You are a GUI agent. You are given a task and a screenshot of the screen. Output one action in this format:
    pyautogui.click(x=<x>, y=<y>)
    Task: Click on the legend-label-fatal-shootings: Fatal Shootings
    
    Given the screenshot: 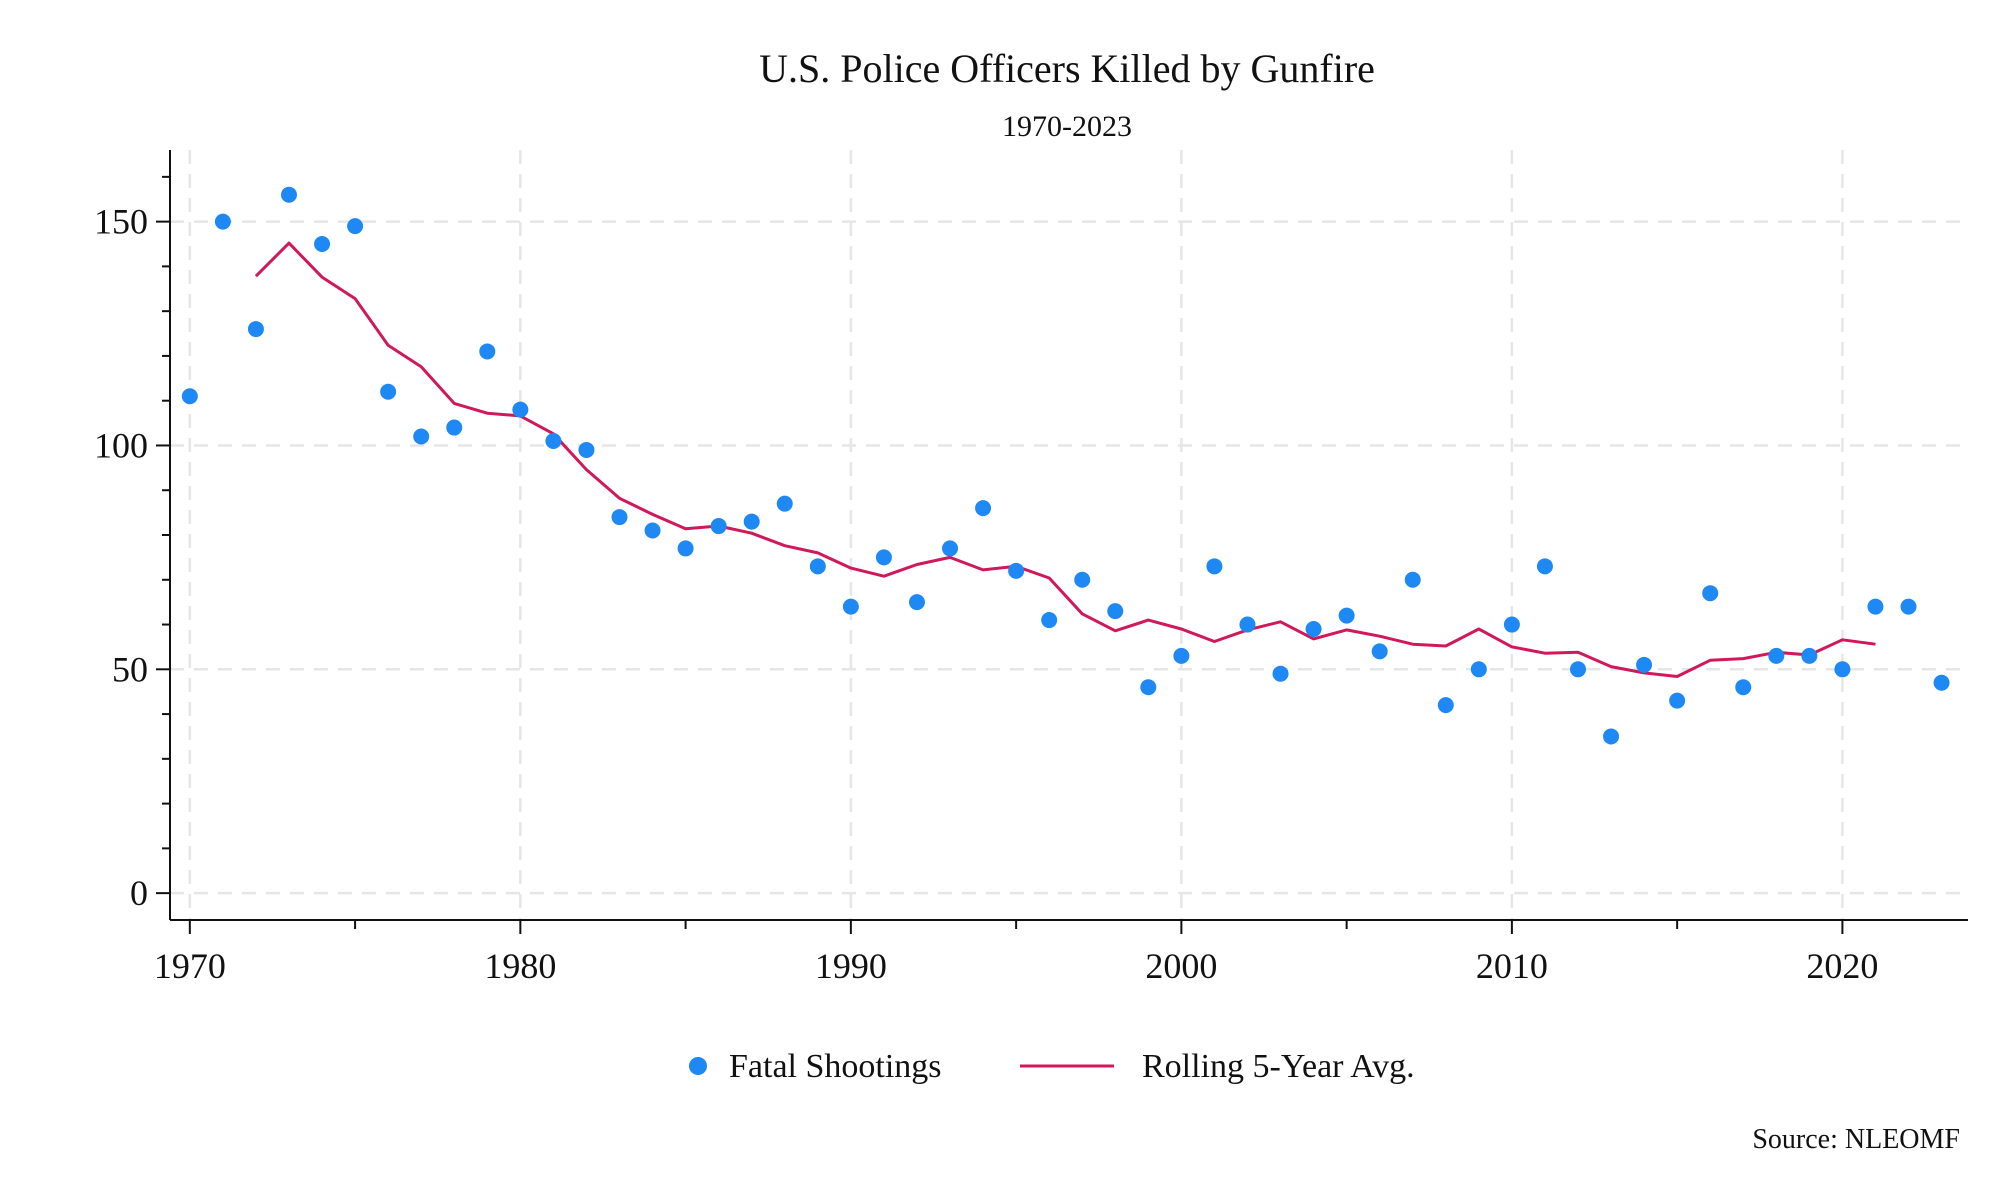 What is the action you would take?
    pyautogui.click(x=835, y=1066)
    